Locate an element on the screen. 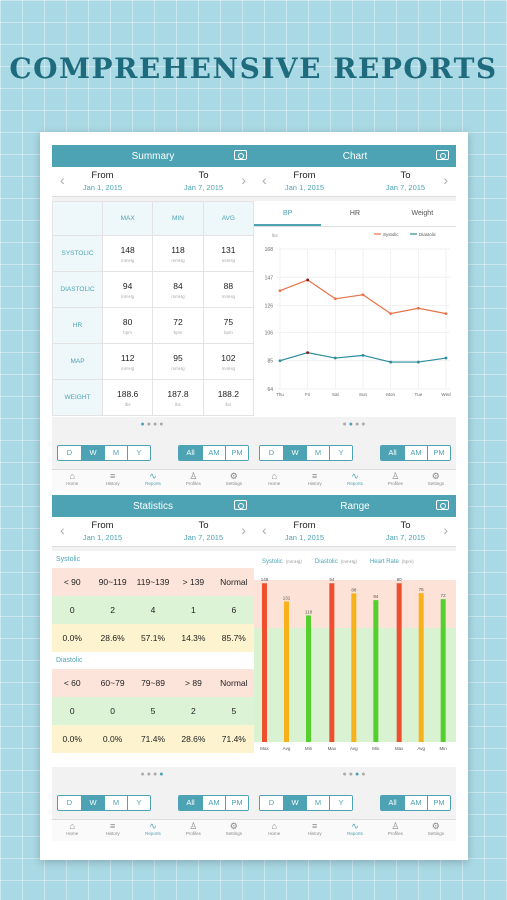 The height and width of the screenshot is (900, 507). tab-weight: Weight is located at coordinates (422, 213).